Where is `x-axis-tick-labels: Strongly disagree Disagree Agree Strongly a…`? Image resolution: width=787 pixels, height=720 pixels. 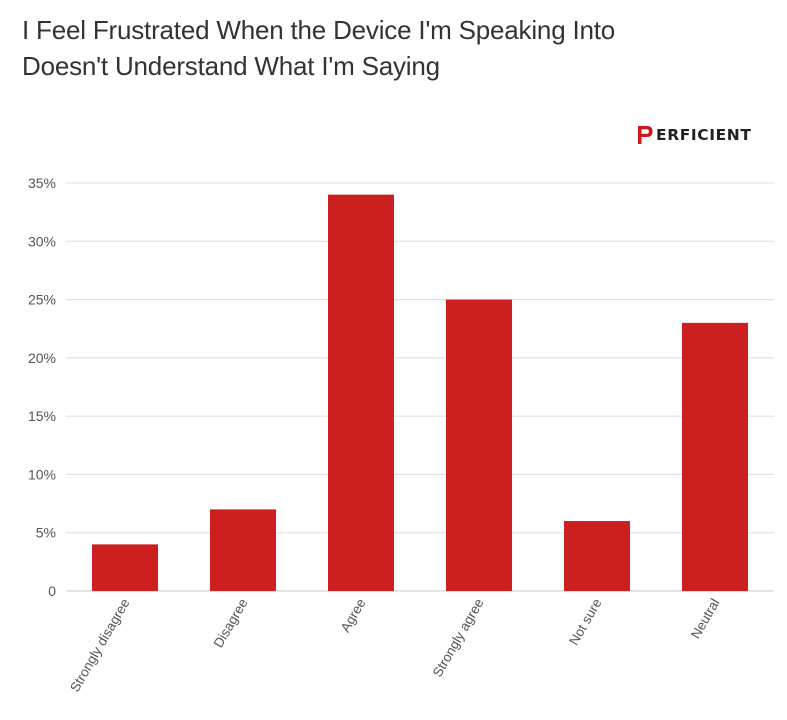
x-axis-tick-labels: Strongly disagree Disagree Agree Strongly a… is located at coordinates (395, 645).